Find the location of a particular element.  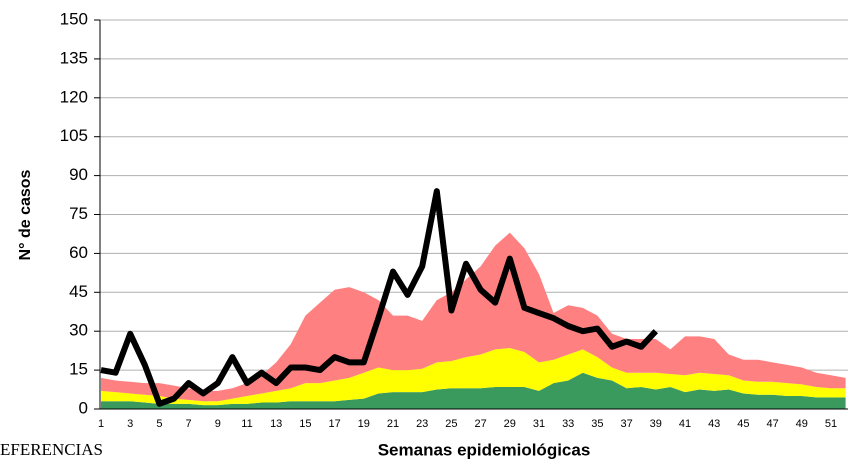

y-tick-label: 0 is located at coordinates (83, 407).